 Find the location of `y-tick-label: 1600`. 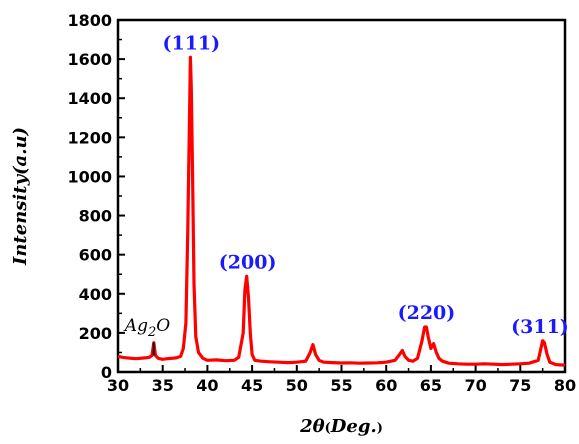

y-tick-label: 1600 is located at coordinates (89, 59).